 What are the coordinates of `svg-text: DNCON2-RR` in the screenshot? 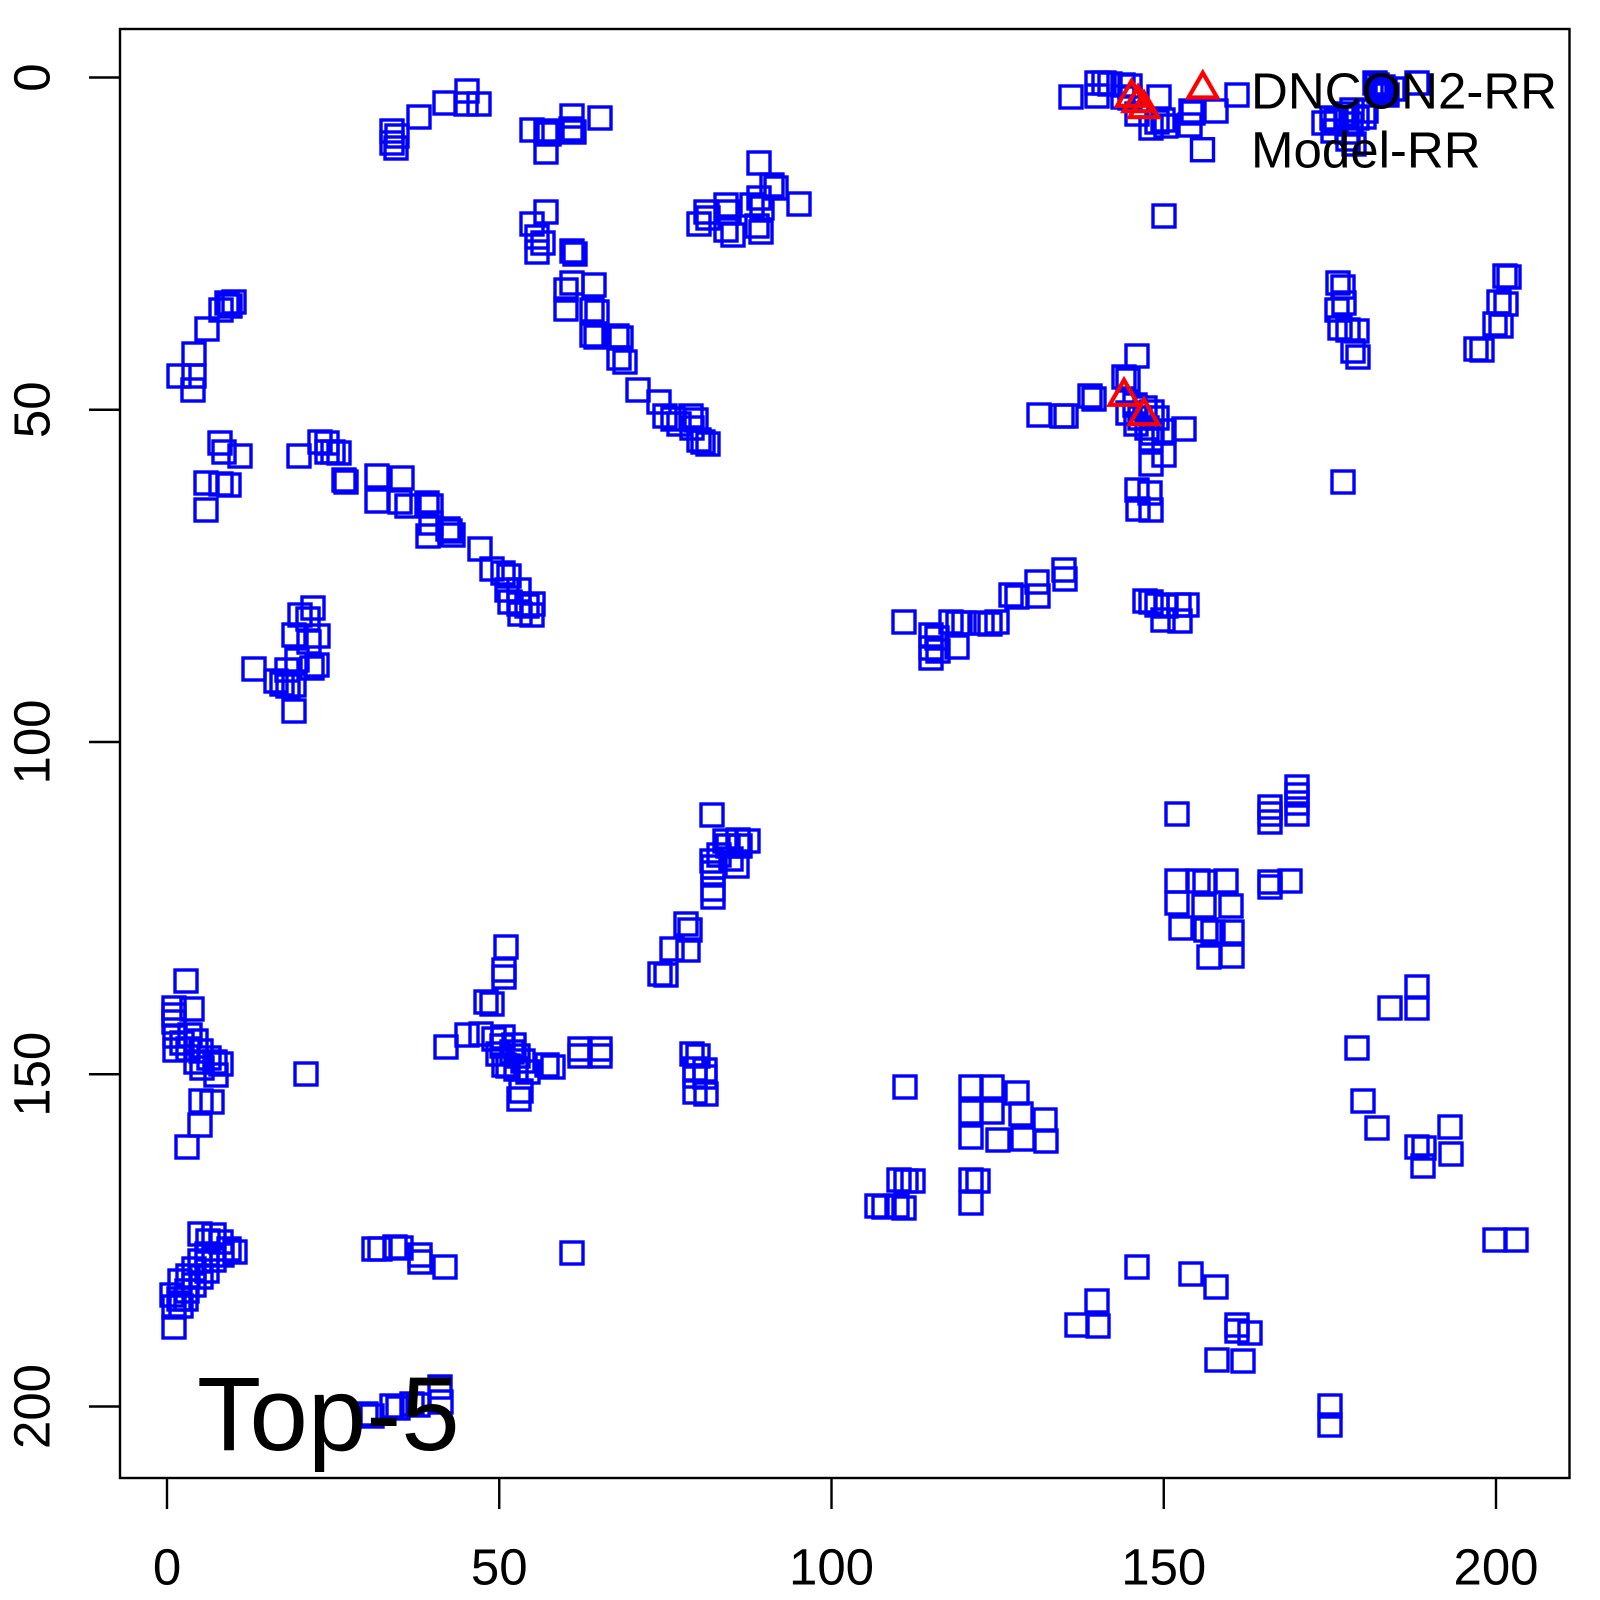 It's located at (1404, 91).